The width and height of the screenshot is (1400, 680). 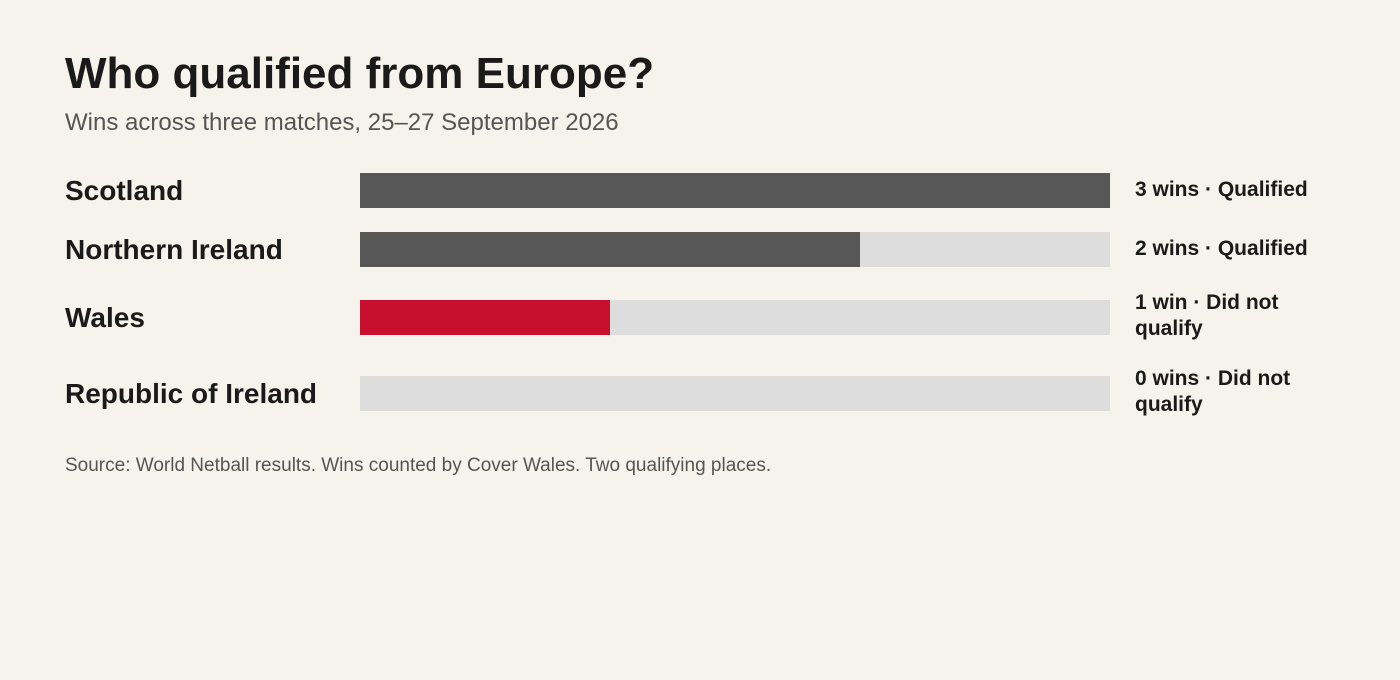 What do you see at coordinates (610, 249) in the screenshot?
I see `bar-northern-ireland` at bounding box center [610, 249].